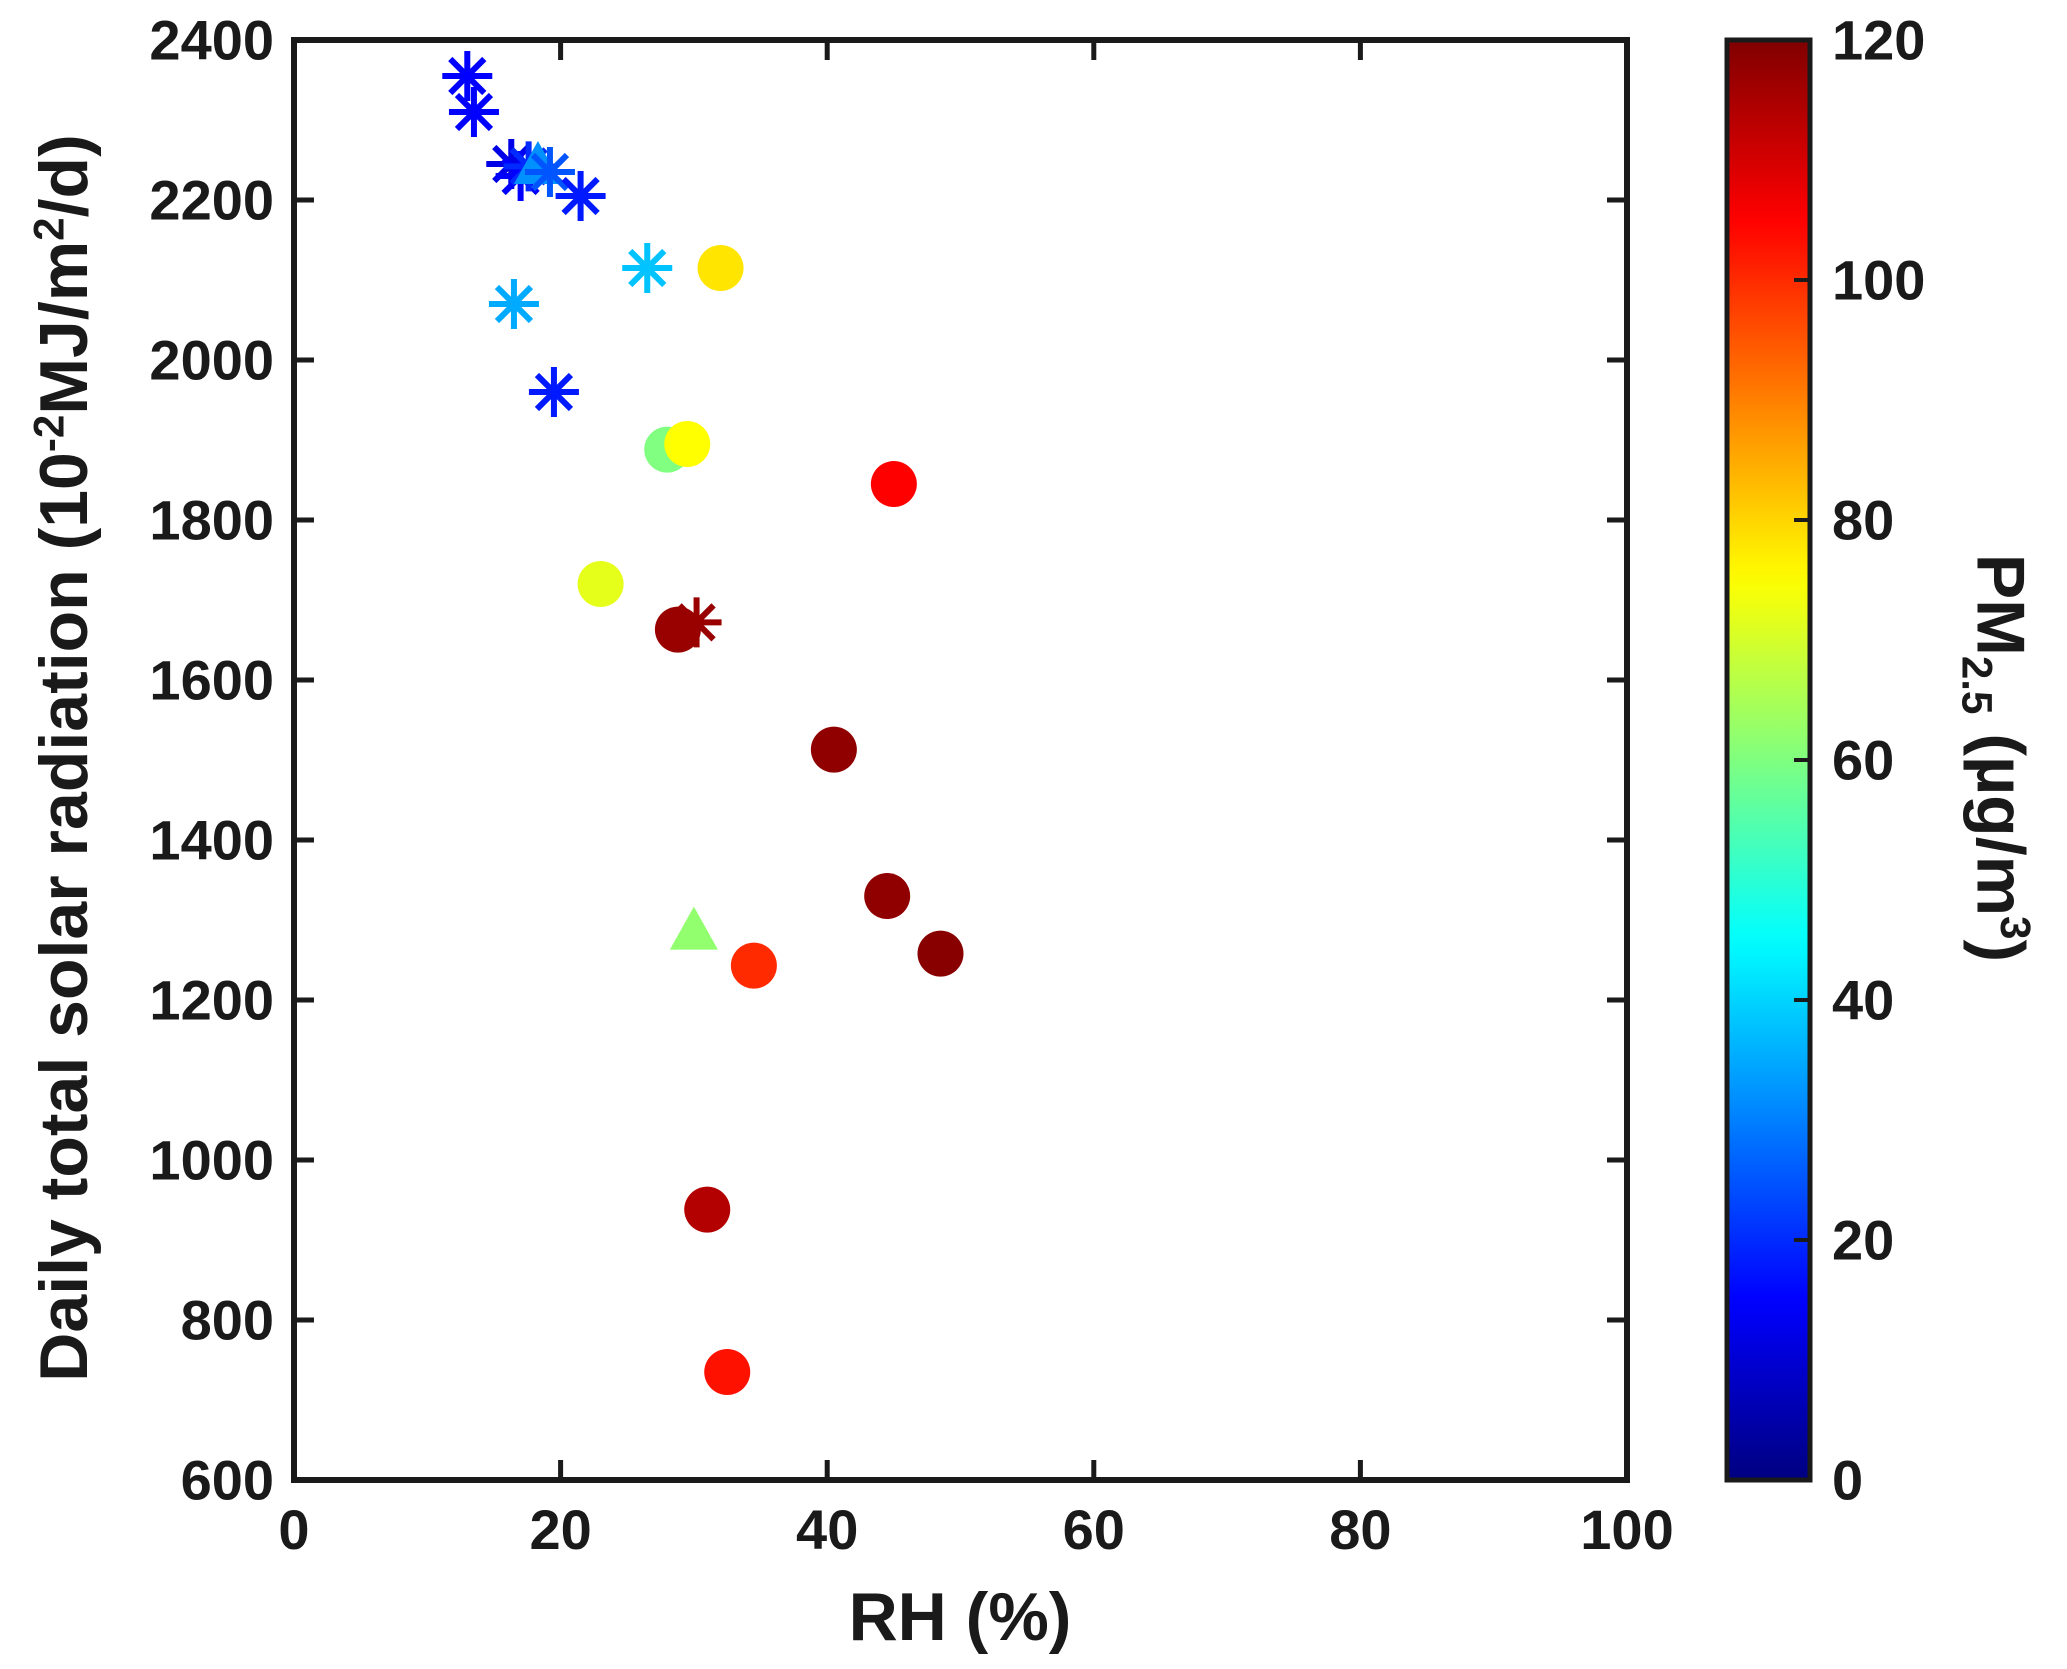 Image resolution: width=2067 pixels, height=1669 pixels. Describe the element at coordinates (64, 327) in the screenshot. I see `y-label-part-2: MJ/m` at that location.